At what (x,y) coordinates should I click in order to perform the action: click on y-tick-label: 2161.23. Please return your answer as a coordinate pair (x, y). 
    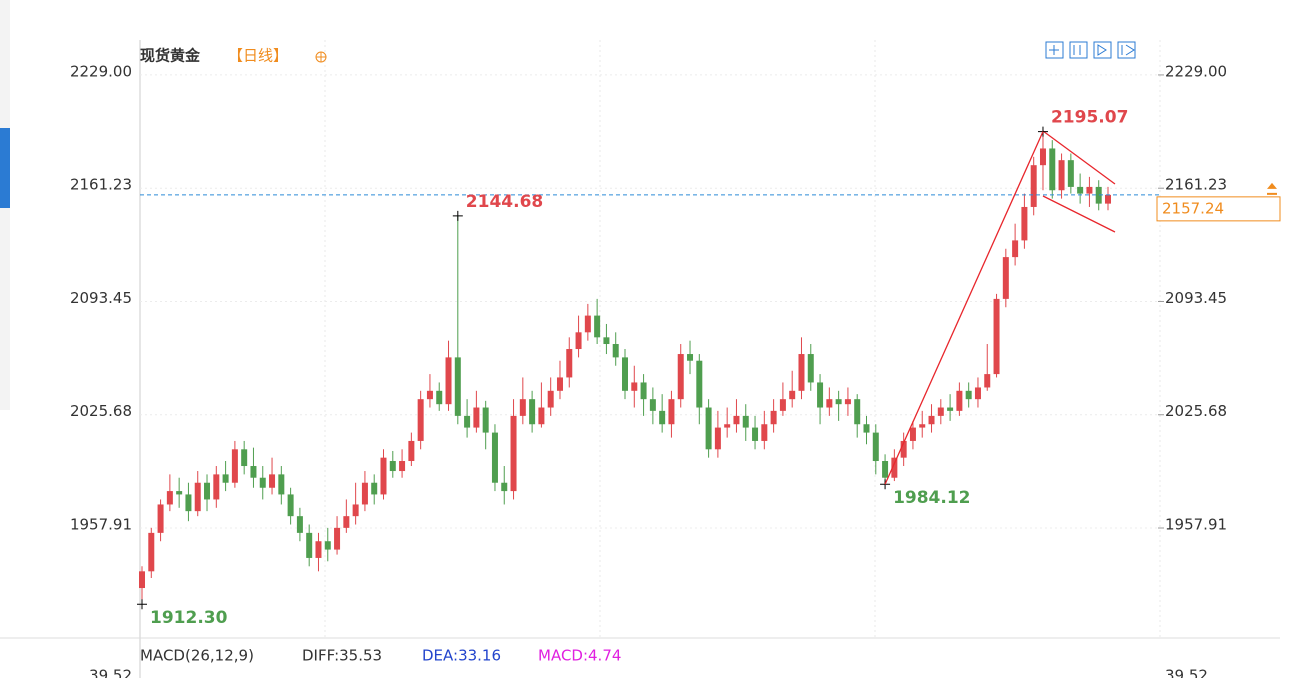
    Looking at the image, I should click on (101, 185).